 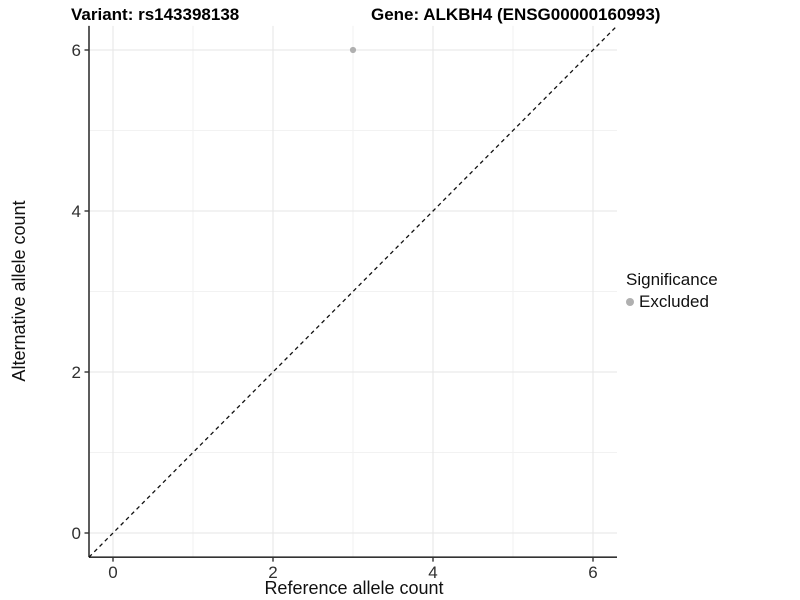 What do you see at coordinates (592, 572) in the screenshot?
I see `x-tick-label: 6` at bounding box center [592, 572].